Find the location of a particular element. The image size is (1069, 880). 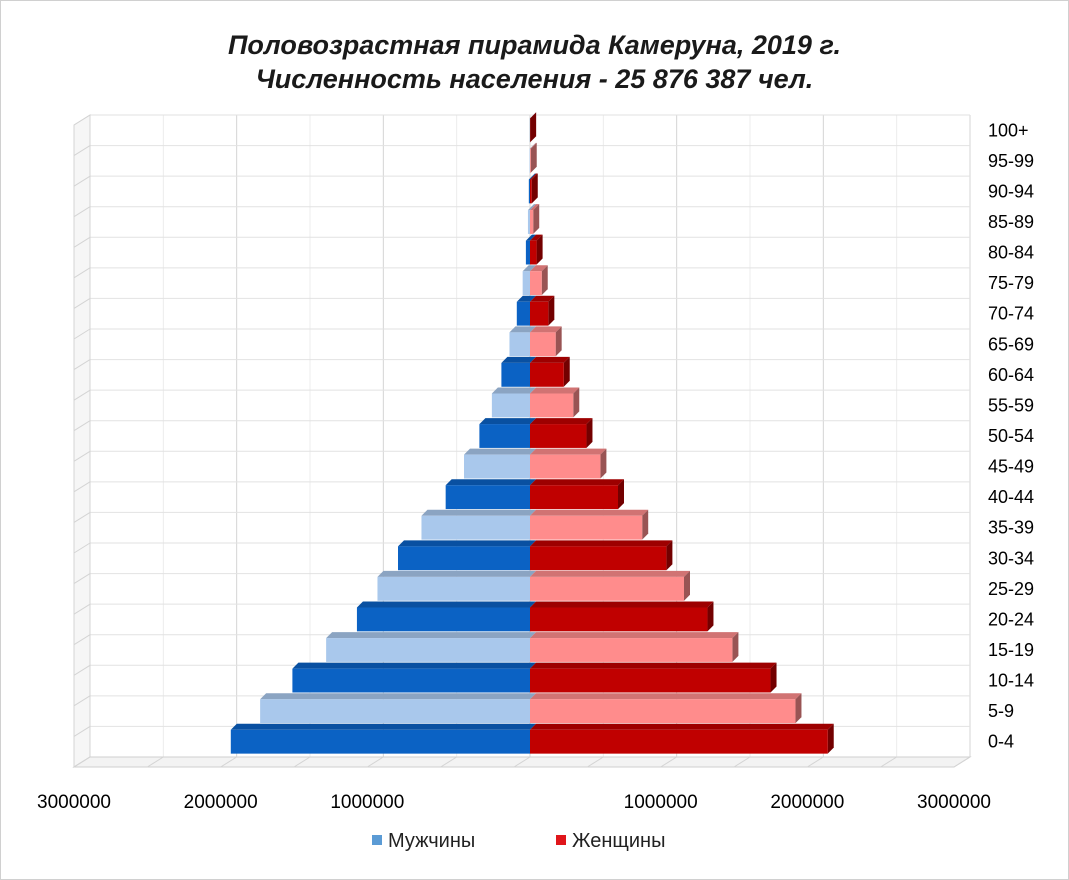

legend-male-swatch is located at coordinates (377, 839).